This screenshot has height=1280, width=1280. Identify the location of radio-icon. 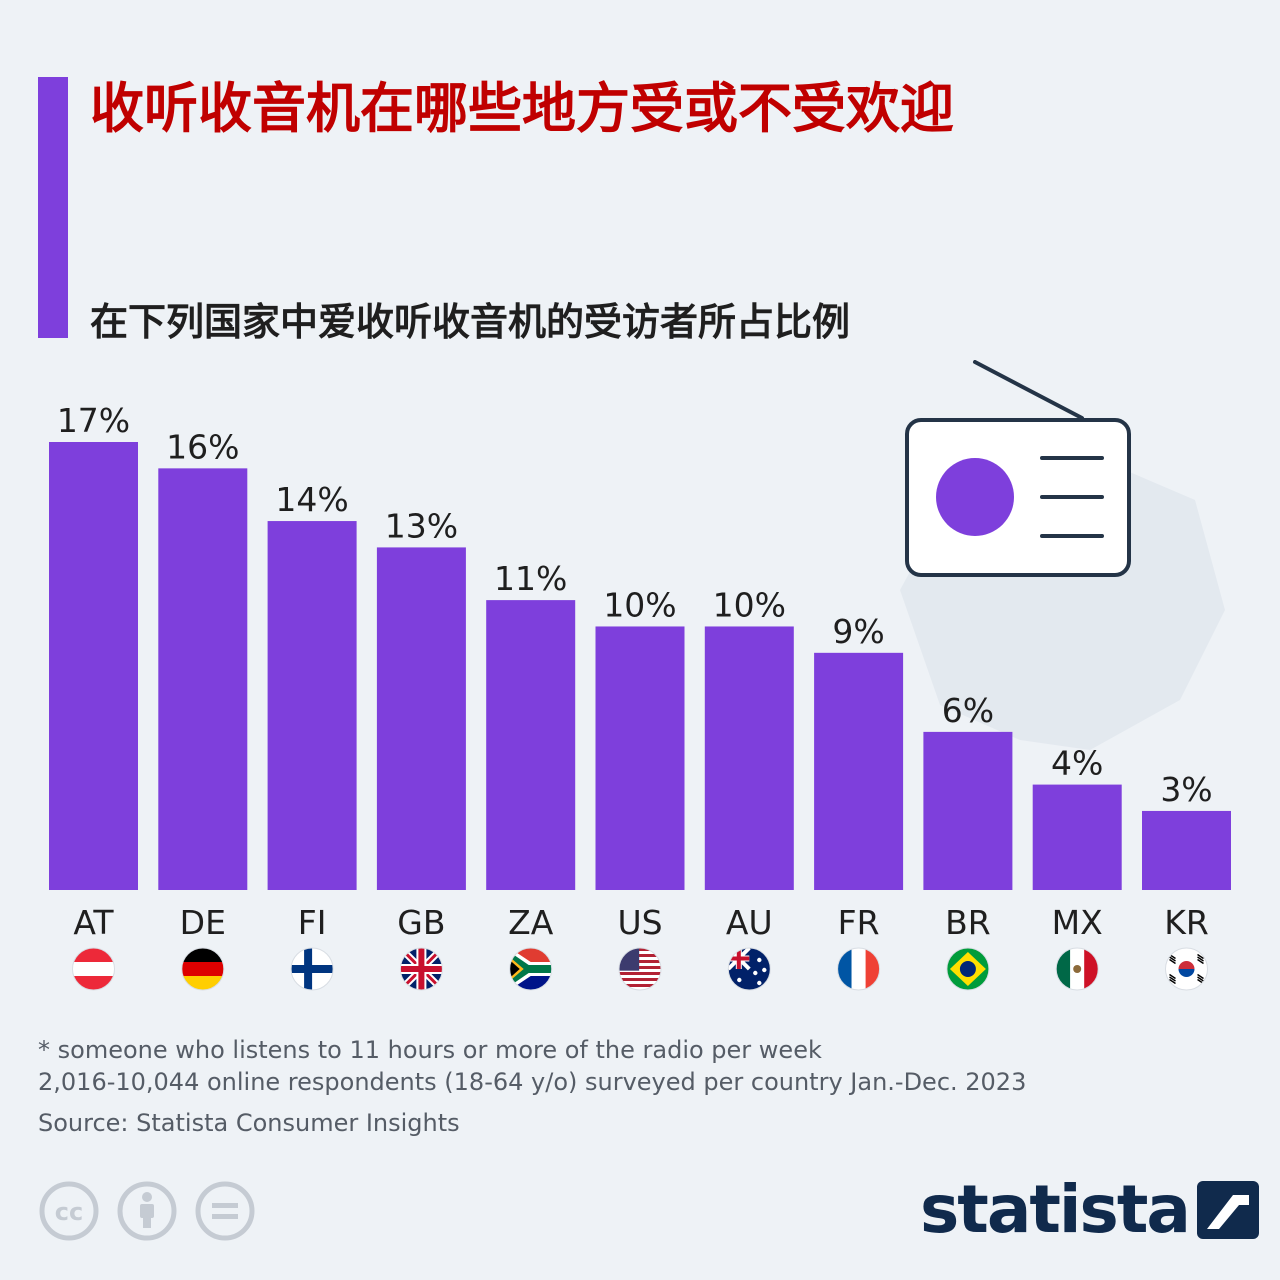
(1062, 555).